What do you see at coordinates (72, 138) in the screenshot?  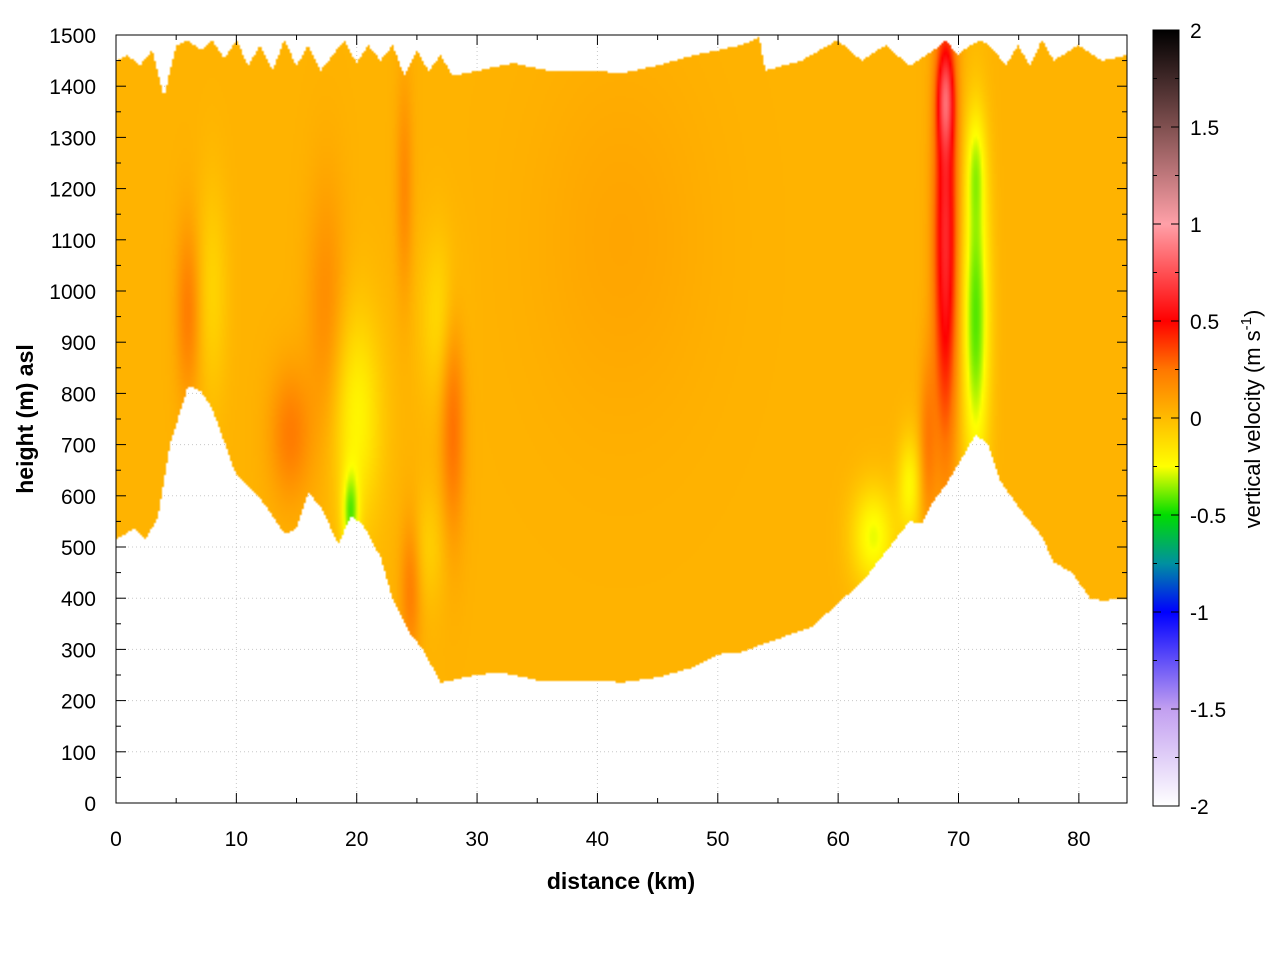 I see `y-tick-label: 1300` at bounding box center [72, 138].